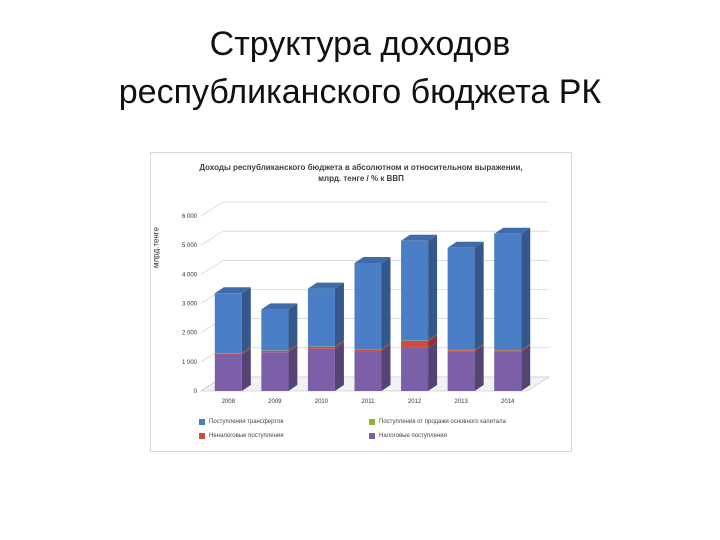 The height and width of the screenshot is (540, 720). I want to click on x-tick-label: 2009, so click(275, 402).